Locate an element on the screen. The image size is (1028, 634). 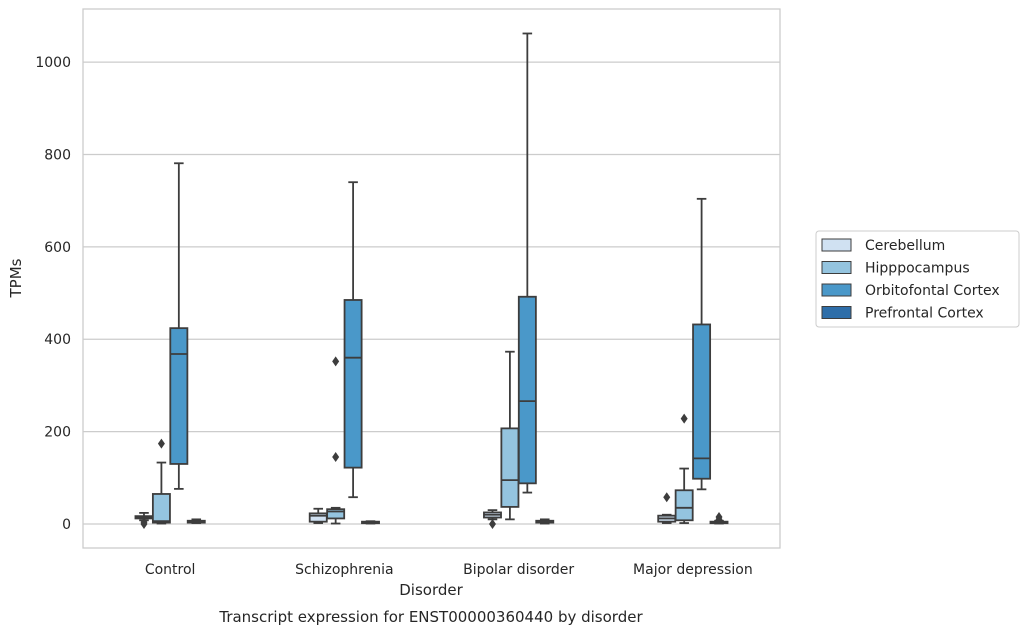
y-tick-label: 1000 is located at coordinates (53, 63).